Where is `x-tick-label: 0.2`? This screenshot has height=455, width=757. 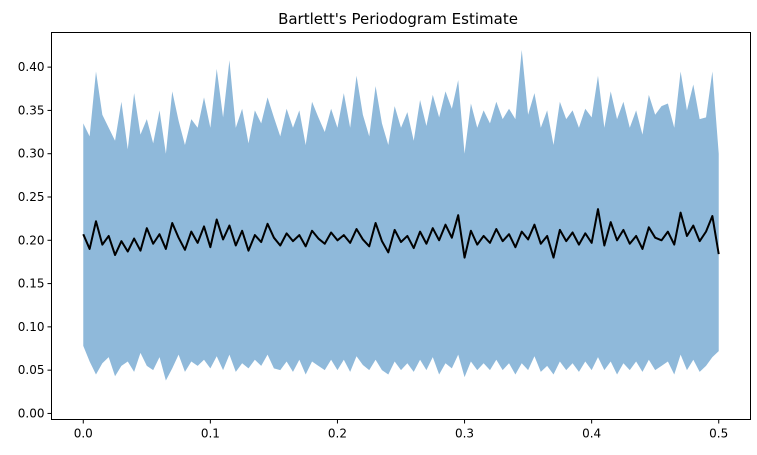 x-tick-label: 0.2 is located at coordinates (337, 434).